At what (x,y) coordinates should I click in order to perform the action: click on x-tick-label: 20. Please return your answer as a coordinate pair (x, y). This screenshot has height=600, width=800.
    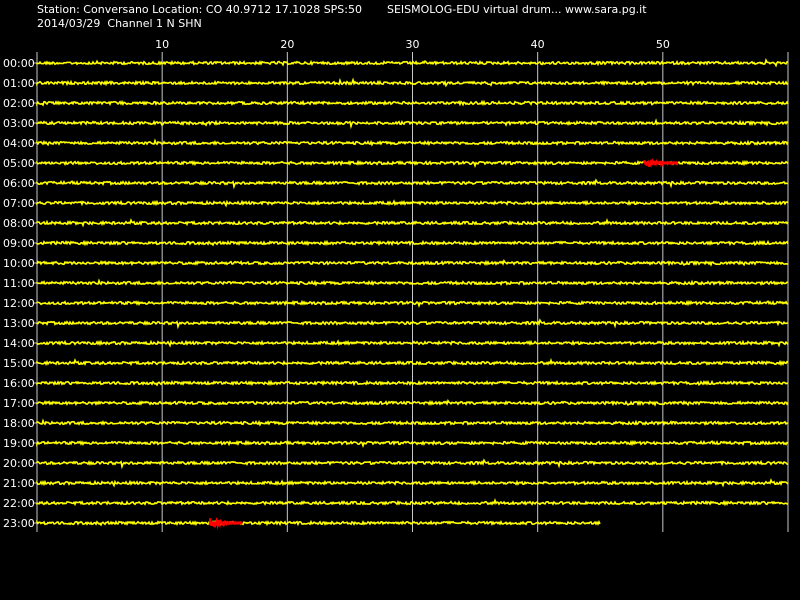
    Looking at the image, I should click on (287, 44).